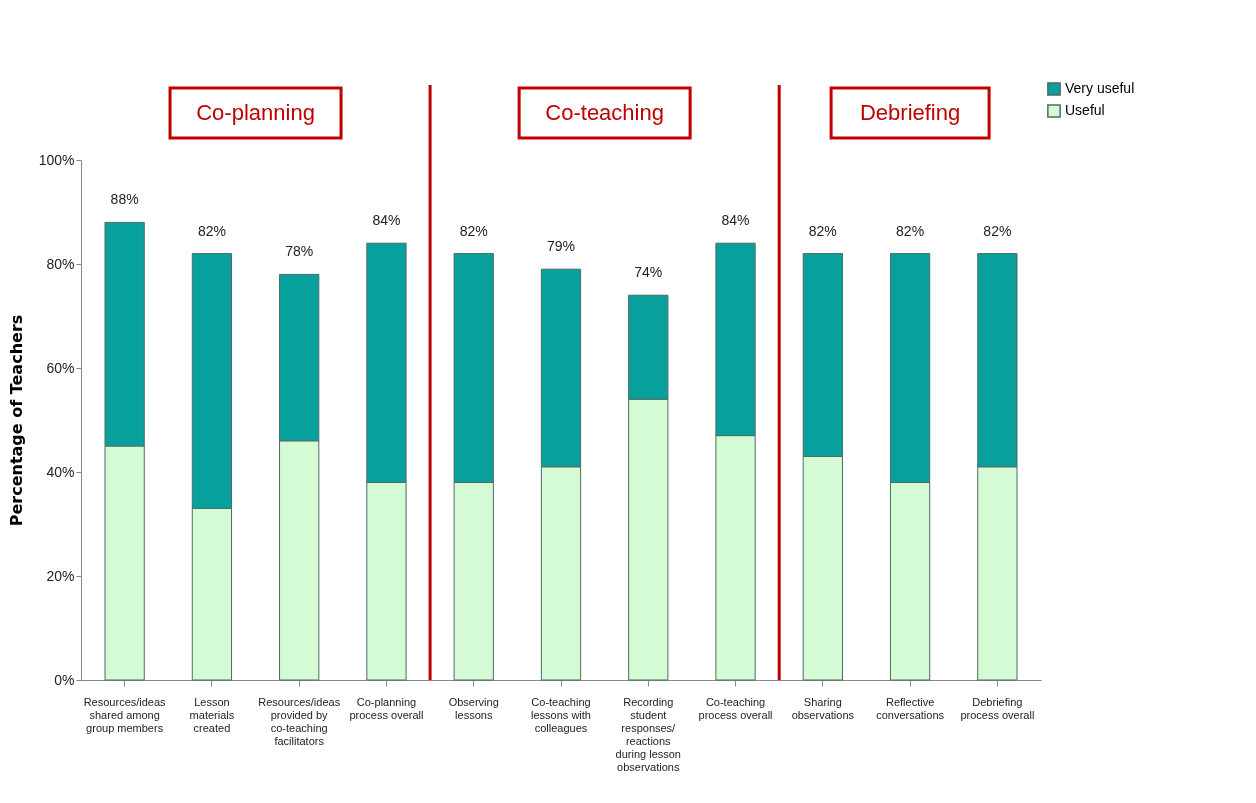 The height and width of the screenshot is (803, 1256). I want to click on x-tick-label: Resources/ideas shared among group members, so click(125, 714).